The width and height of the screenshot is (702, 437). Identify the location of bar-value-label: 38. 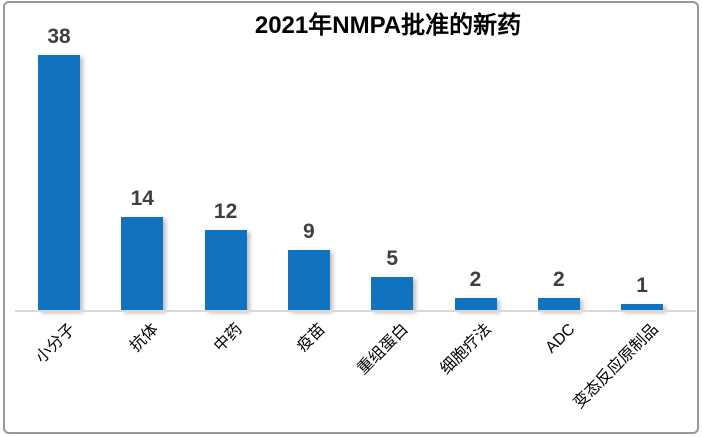
(59, 36).